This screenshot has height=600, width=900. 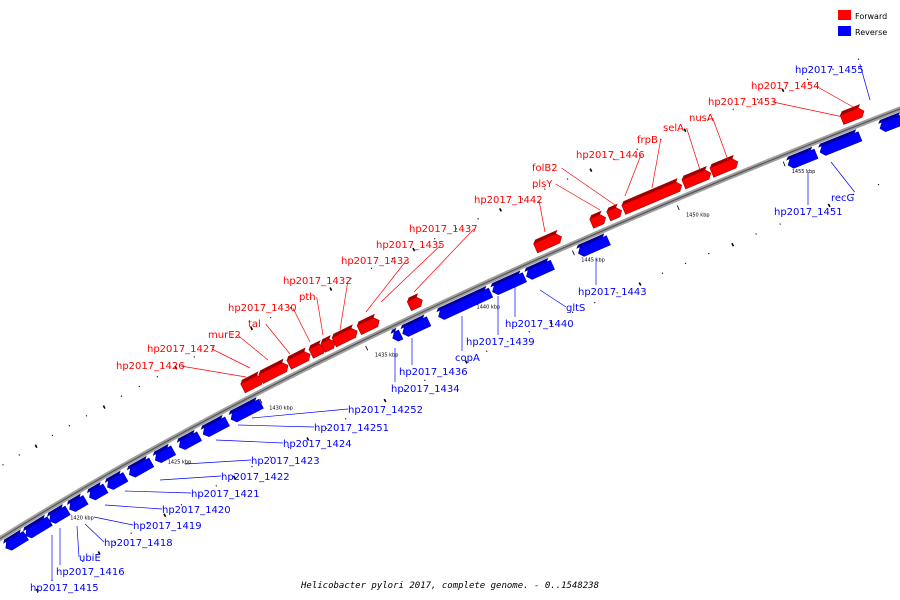 What do you see at coordinates (225, 494) in the screenshot?
I see `reverse-gene-label: hp2017_1421` at bounding box center [225, 494].